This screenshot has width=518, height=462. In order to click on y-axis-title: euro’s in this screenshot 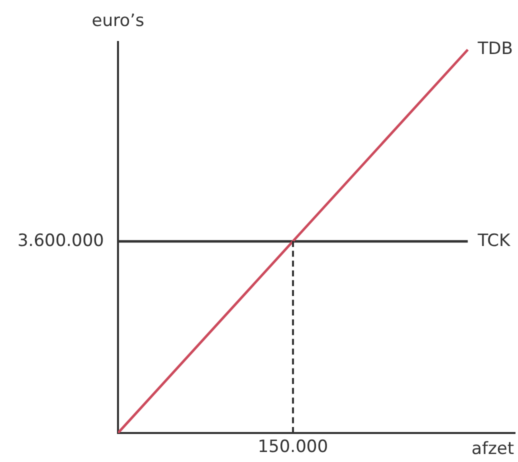, I will do `click(118, 20)`.